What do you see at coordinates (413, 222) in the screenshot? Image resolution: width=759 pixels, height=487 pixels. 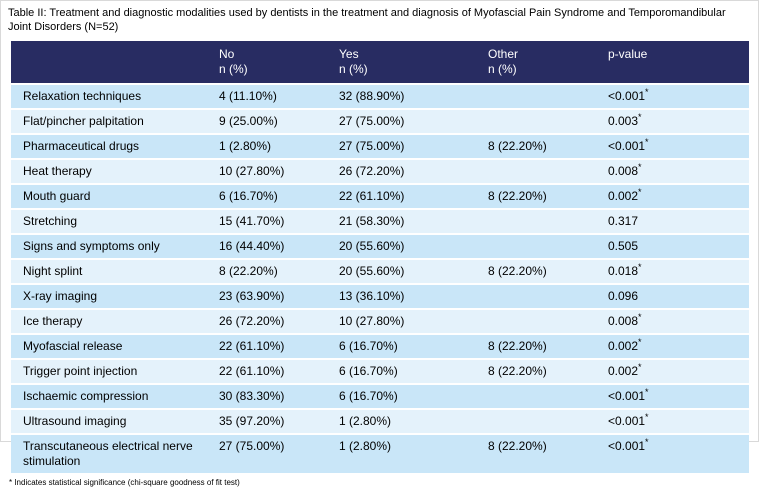 I see `cell-yes: 21 (58.30%)` at bounding box center [413, 222].